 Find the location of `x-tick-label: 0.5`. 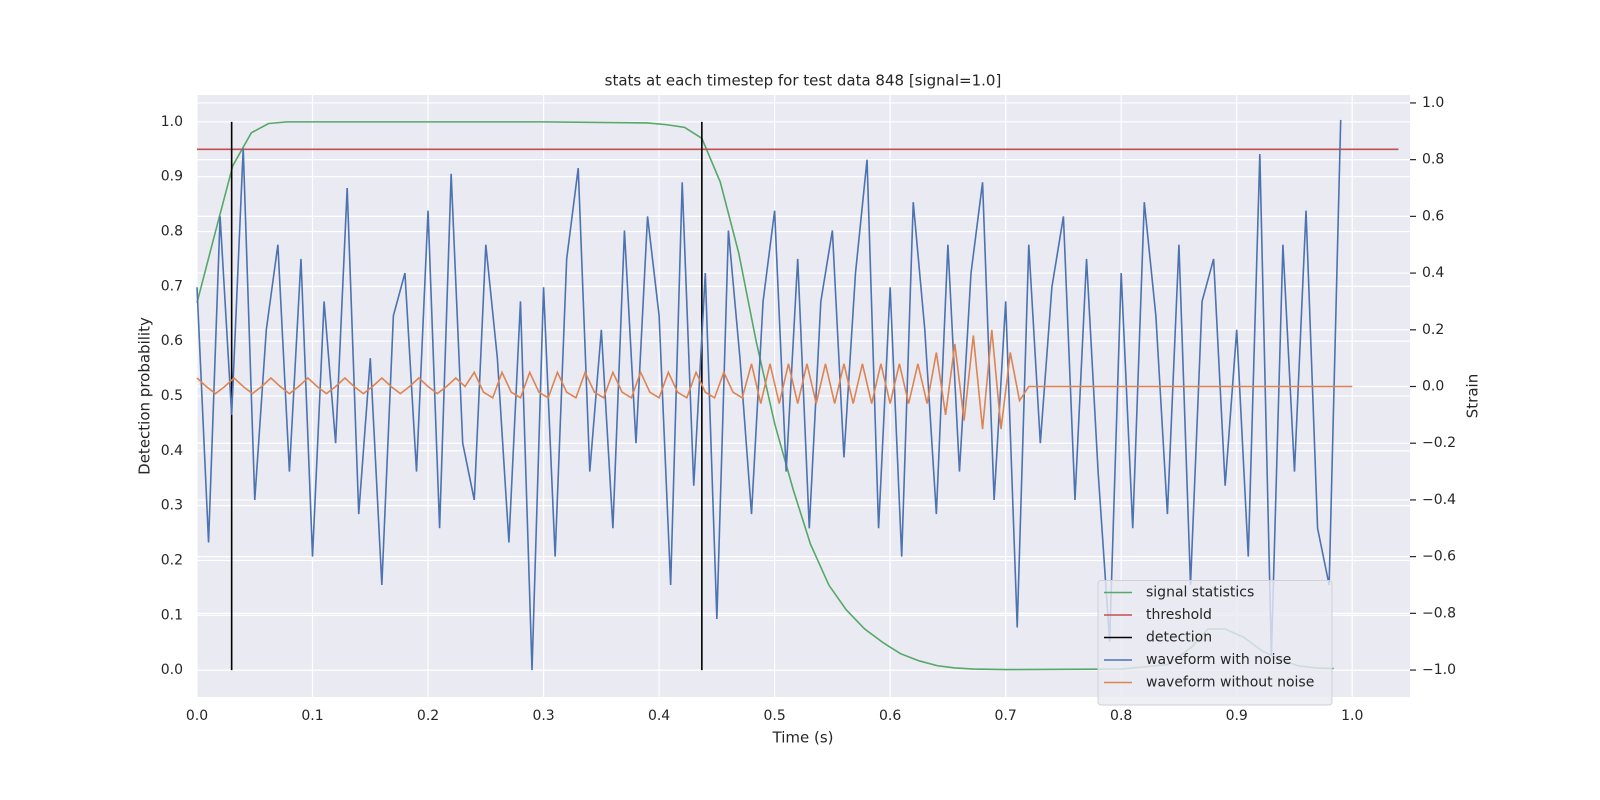

x-tick-label: 0.5 is located at coordinates (774, 716).